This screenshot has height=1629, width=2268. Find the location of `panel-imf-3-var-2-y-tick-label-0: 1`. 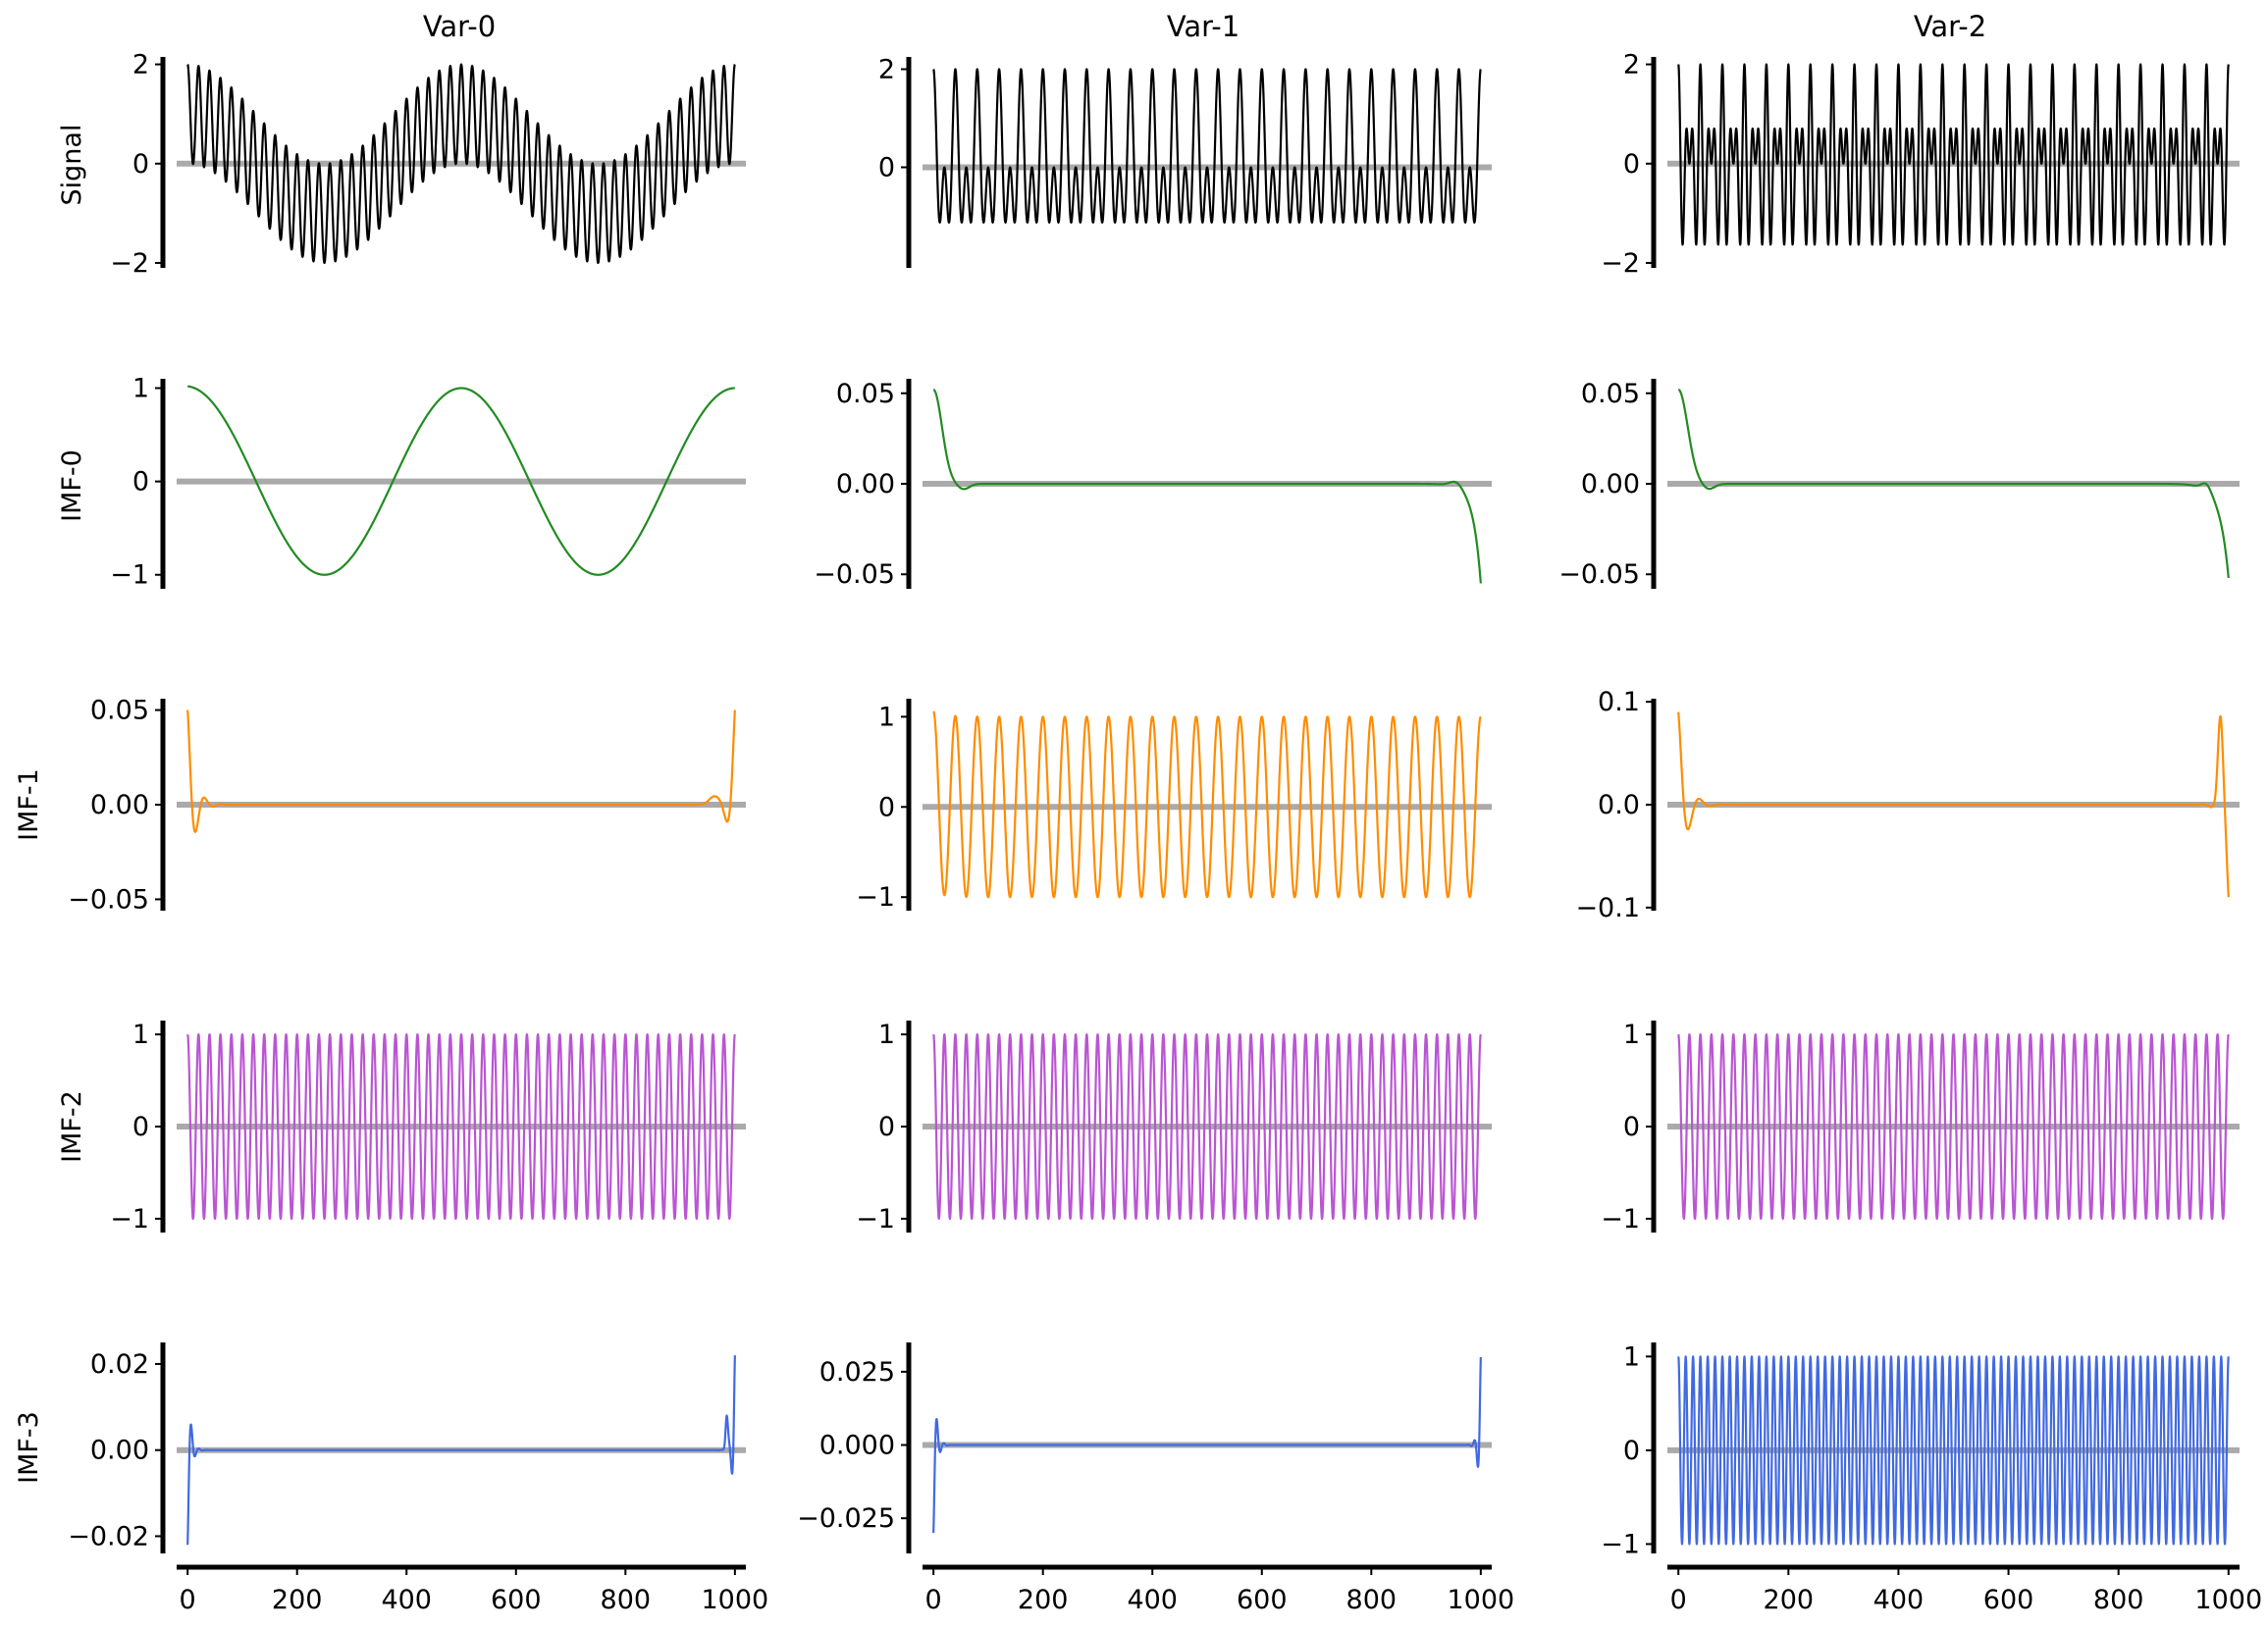

panel-imf-3-var-2-y-tick-label-0: 1 is located at coordinates (1631, 1357).